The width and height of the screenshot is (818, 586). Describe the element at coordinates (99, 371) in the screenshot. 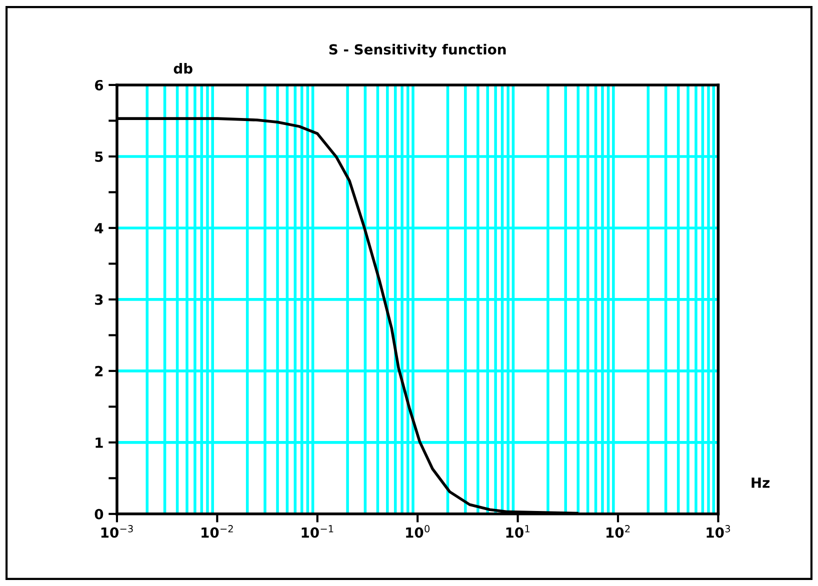

I see `y-tick-label: 2` at that location.